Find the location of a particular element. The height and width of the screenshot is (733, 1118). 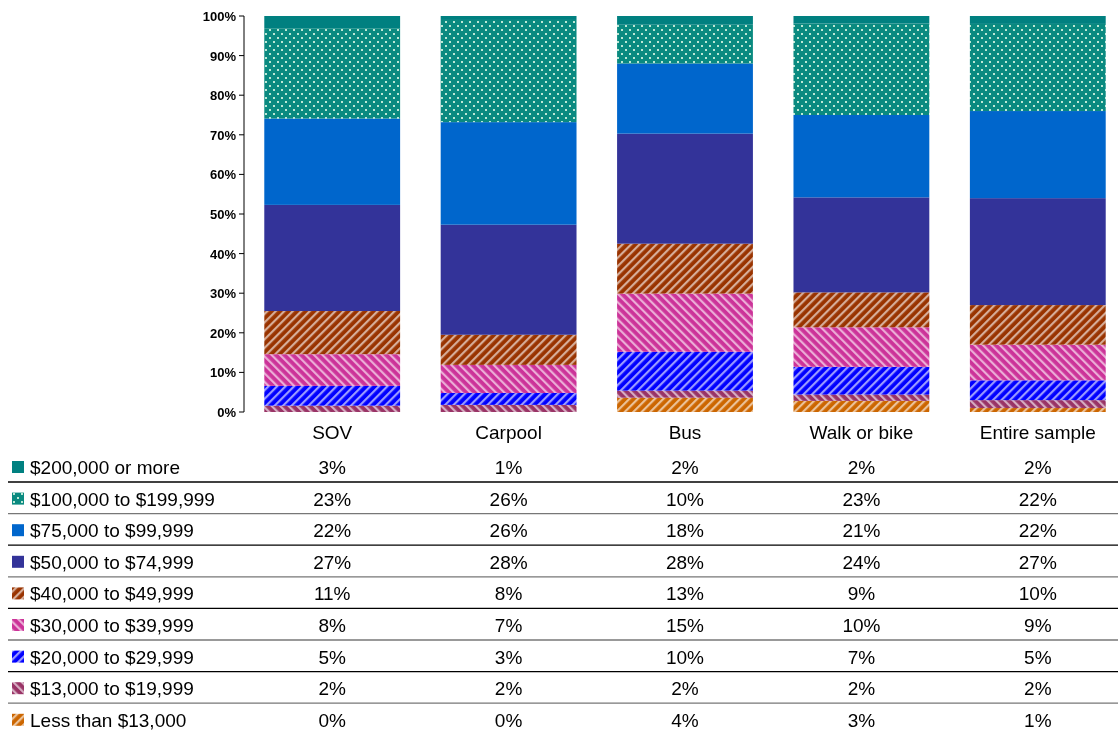

data-label: 24% is located at coordinates (861, 562).